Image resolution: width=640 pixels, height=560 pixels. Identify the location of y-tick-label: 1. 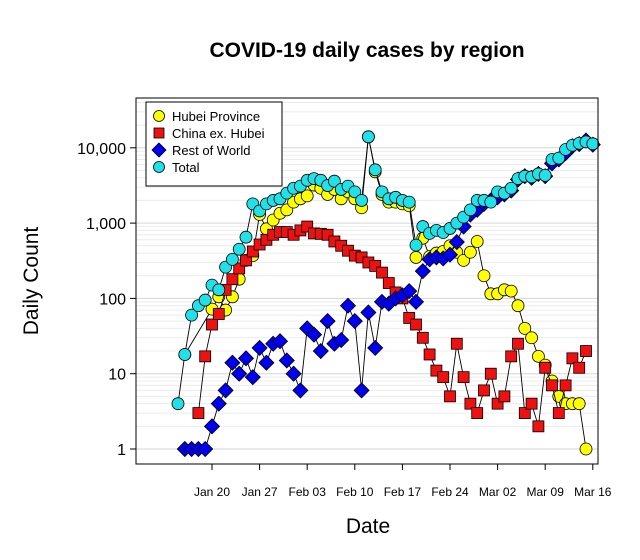
(121, 450).